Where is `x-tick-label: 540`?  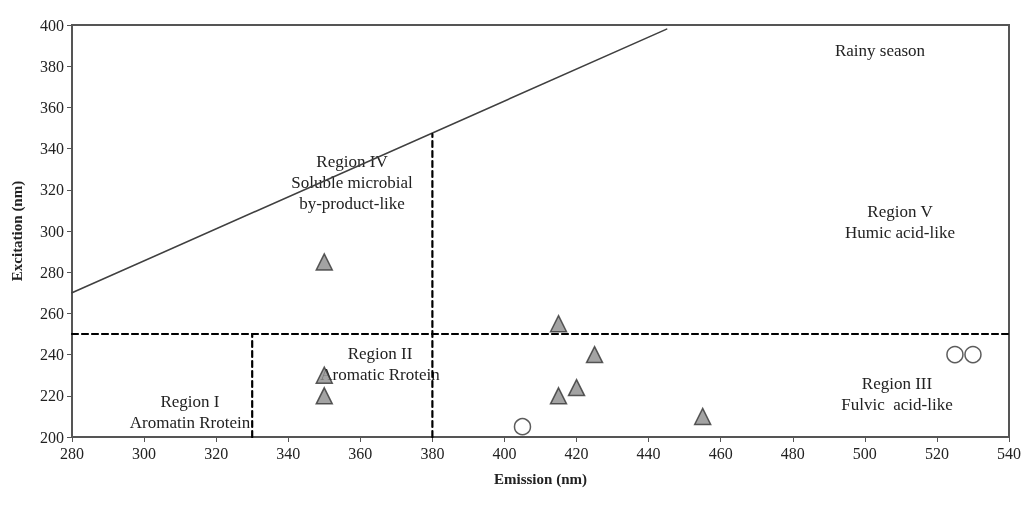
x-tick-label: 540 is located at coordinates (1009, 453).